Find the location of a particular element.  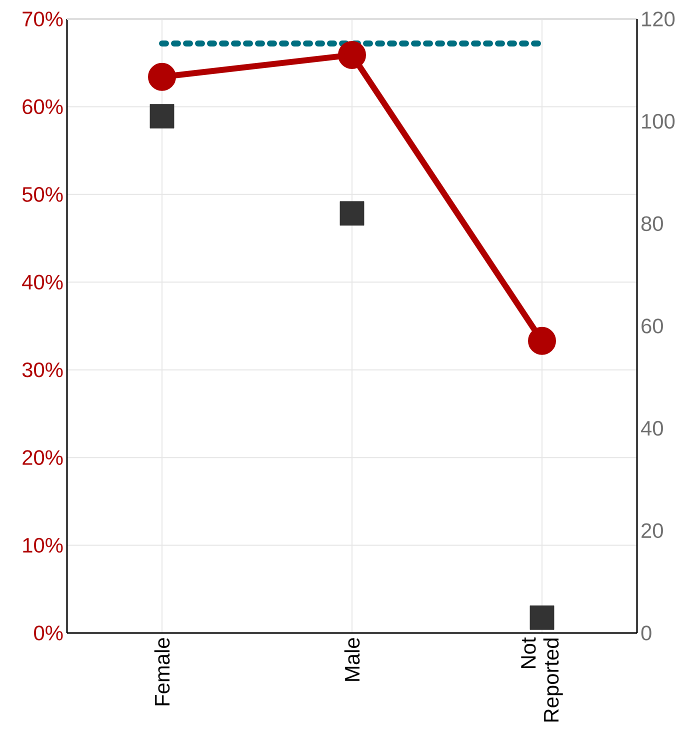

y-tick-label: 20% is located at coordinates (42, 457).